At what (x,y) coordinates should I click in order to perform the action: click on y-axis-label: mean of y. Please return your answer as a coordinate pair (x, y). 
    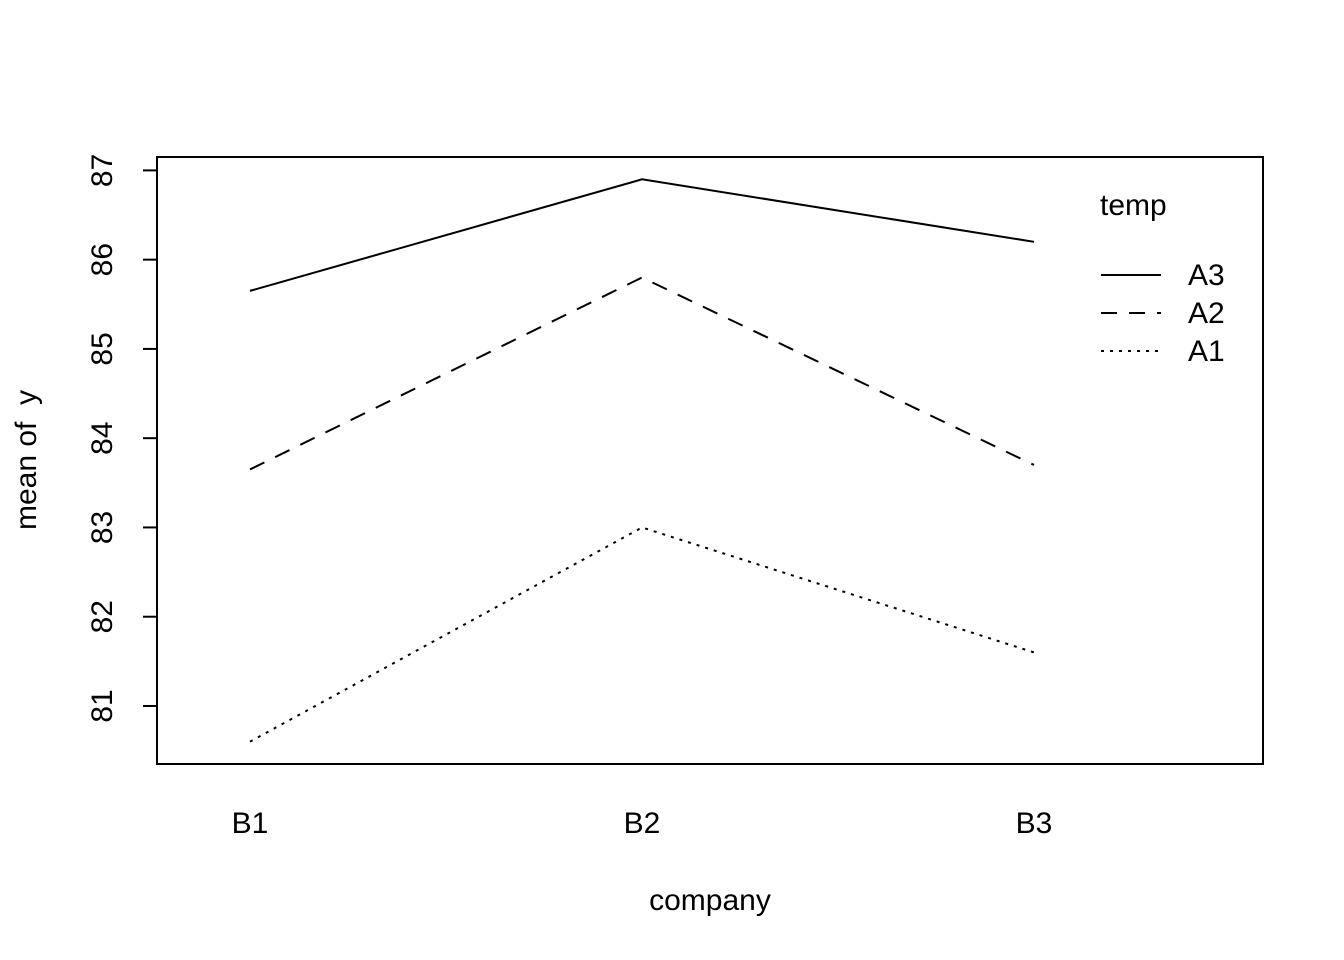
    Looking at the image, I should click on (26, 460).